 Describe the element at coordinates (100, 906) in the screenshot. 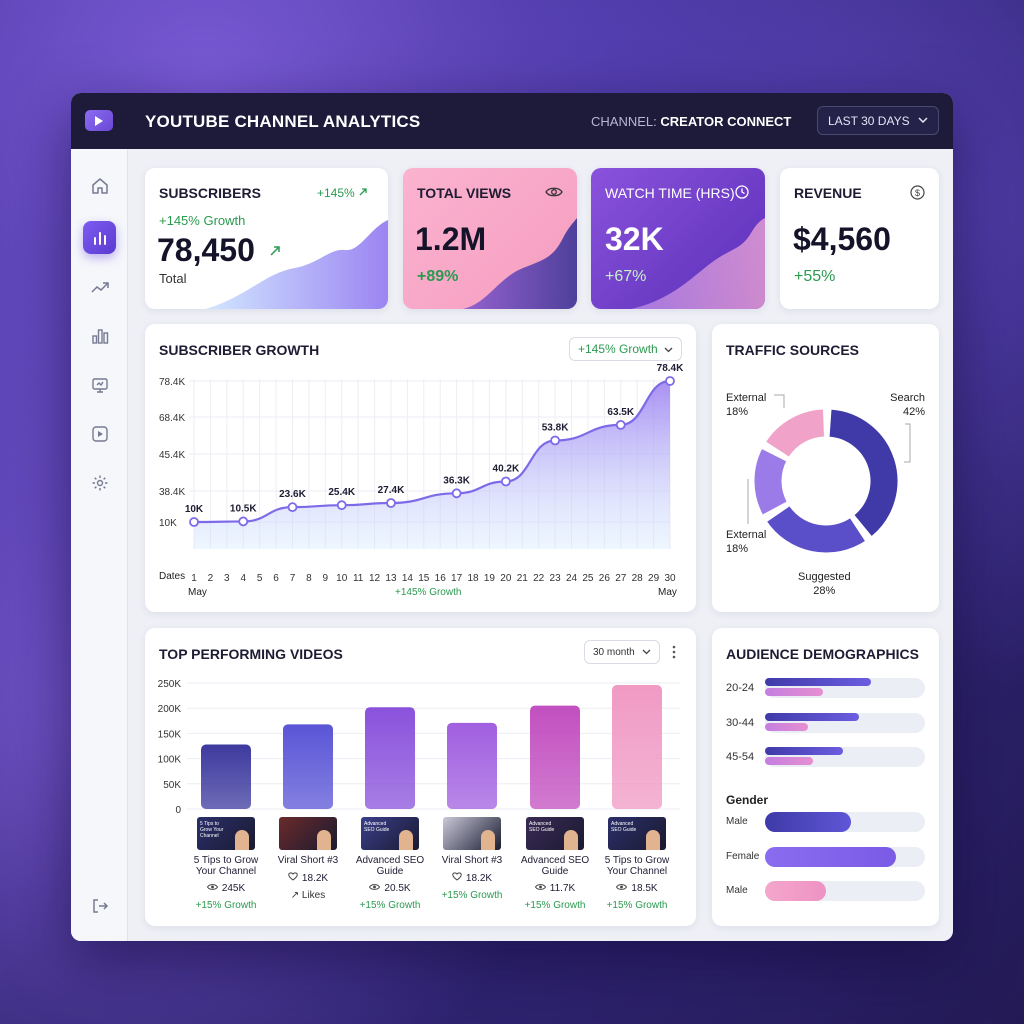

I see `logout-icon` at that location.